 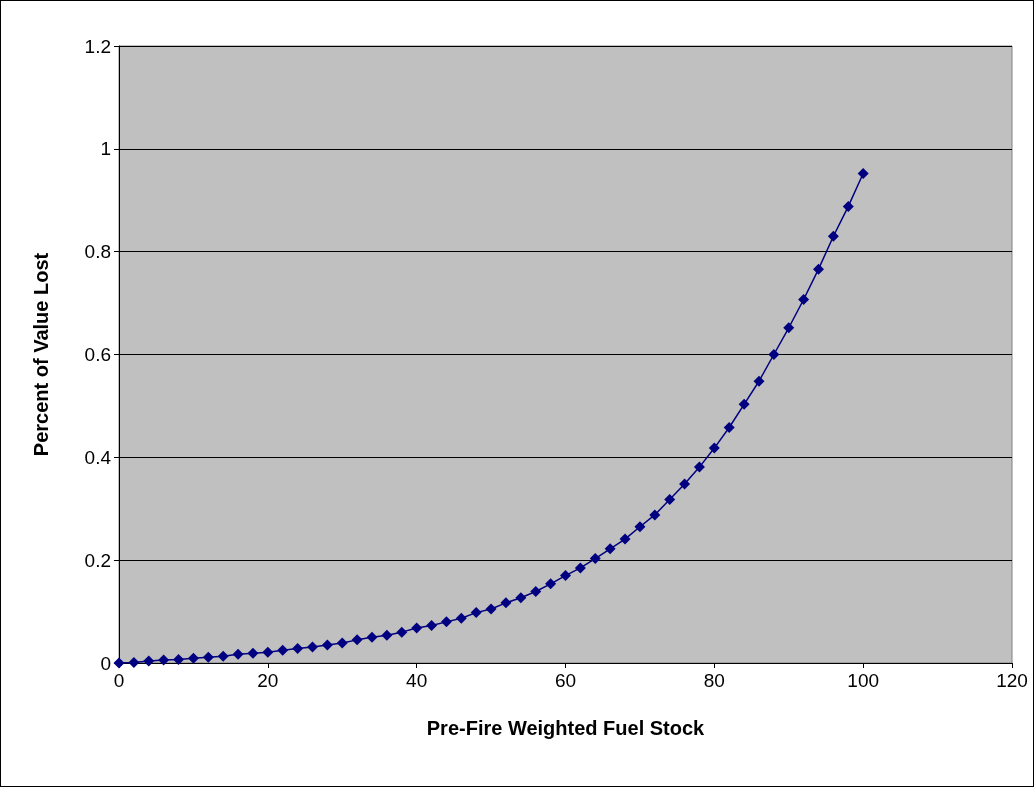 I want to click on x-tick-label: 60, so click(x=565, y=680).